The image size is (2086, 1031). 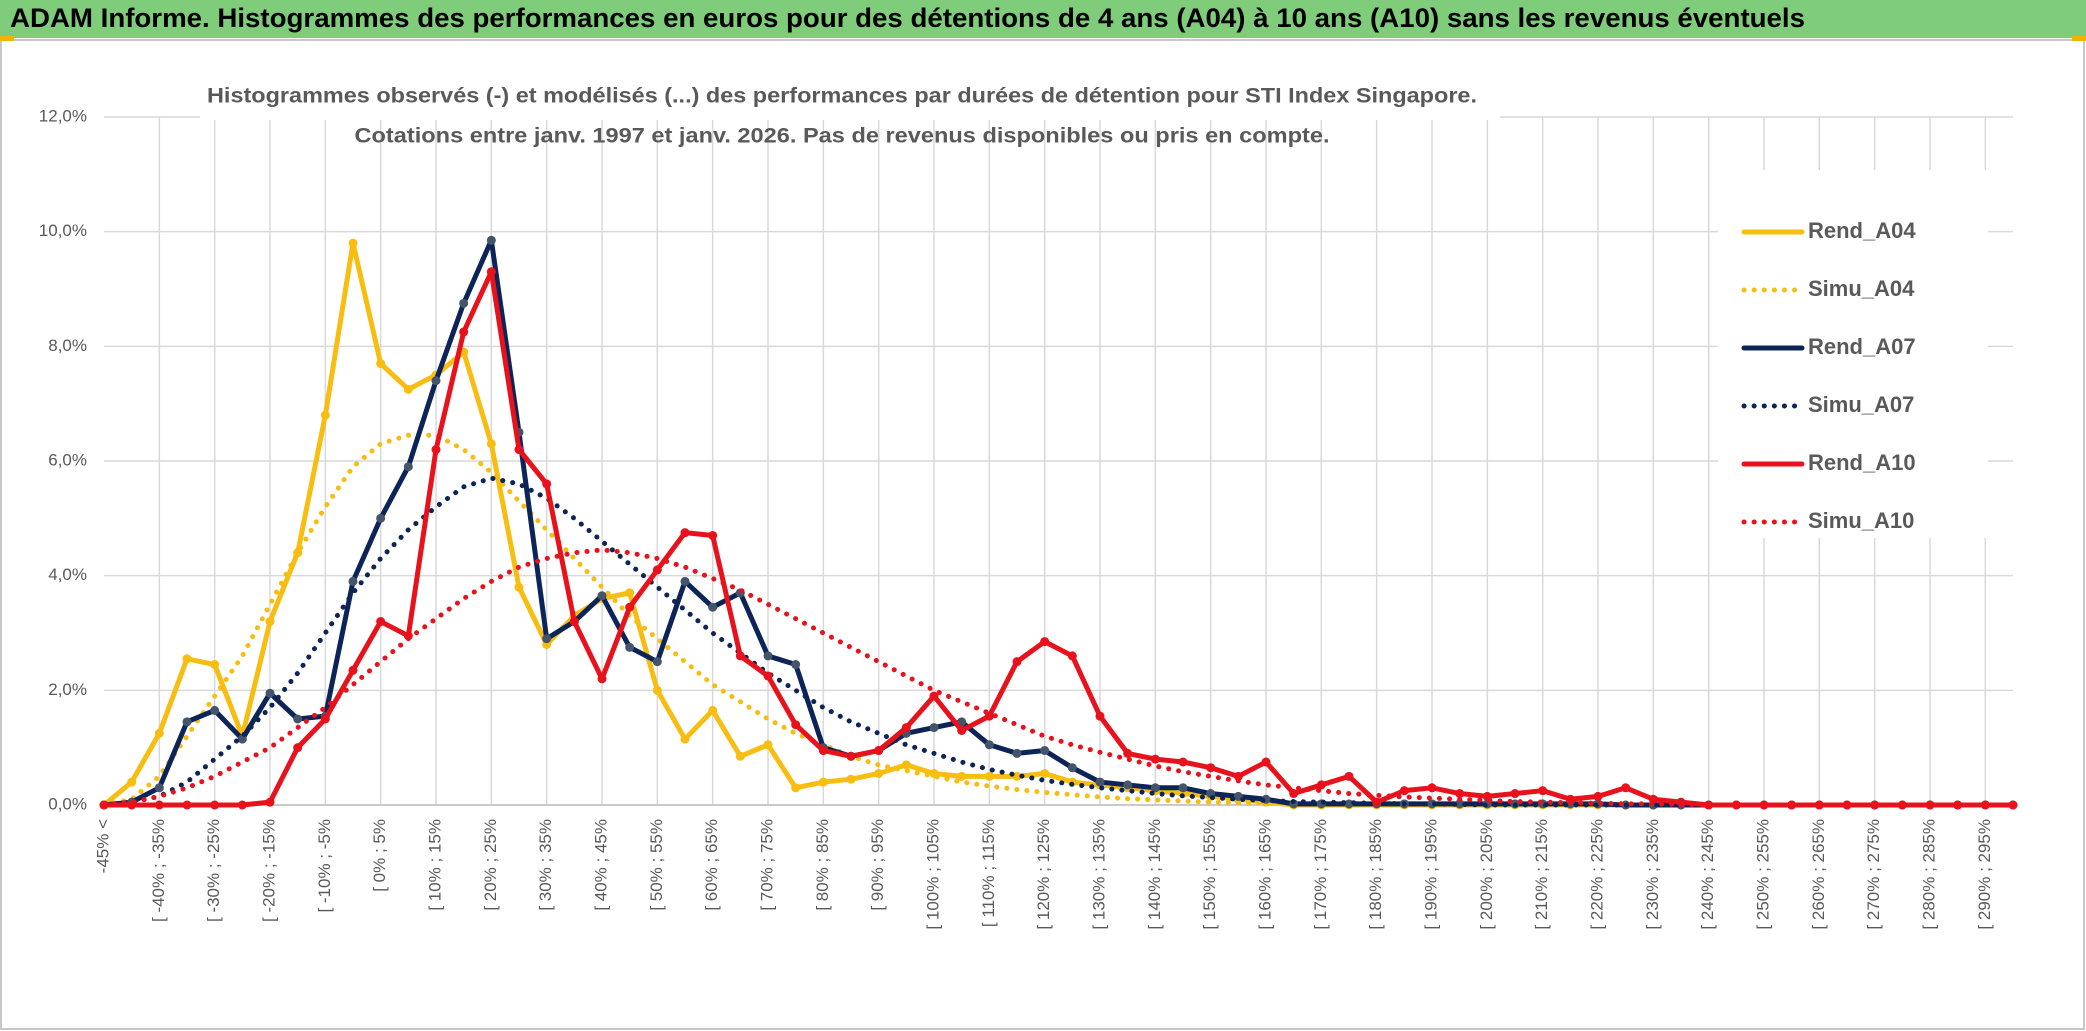 I want to click on x-tick-label: [ 130% ; 135%, so click(x=1098, y=874).